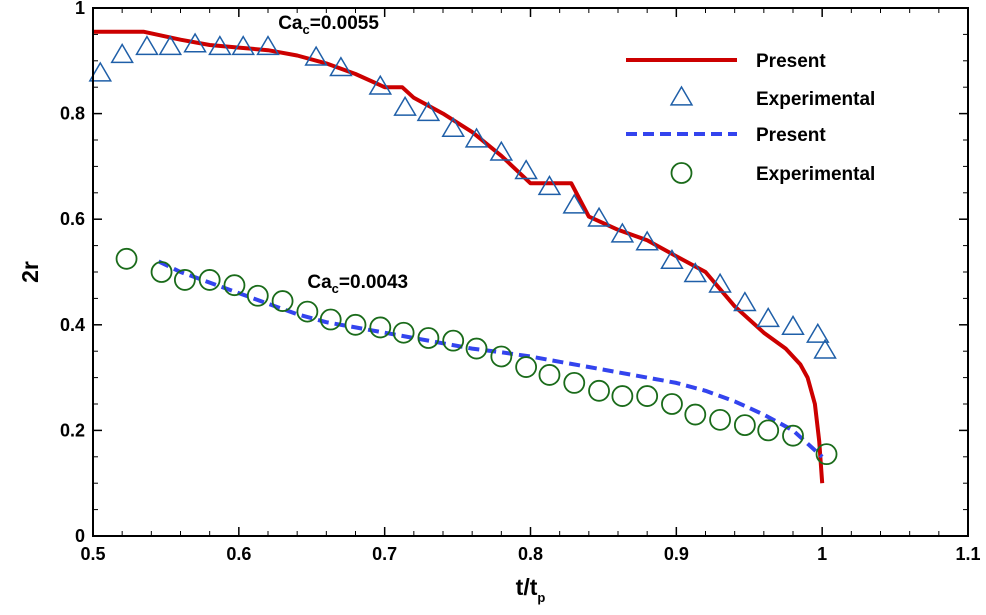 The height and width of the screenshot is (615, 986). What do you see at coordinates (30, 272) in the screenshot?
I see `y-axis-title: 2r` at bounding box center [30, 272].